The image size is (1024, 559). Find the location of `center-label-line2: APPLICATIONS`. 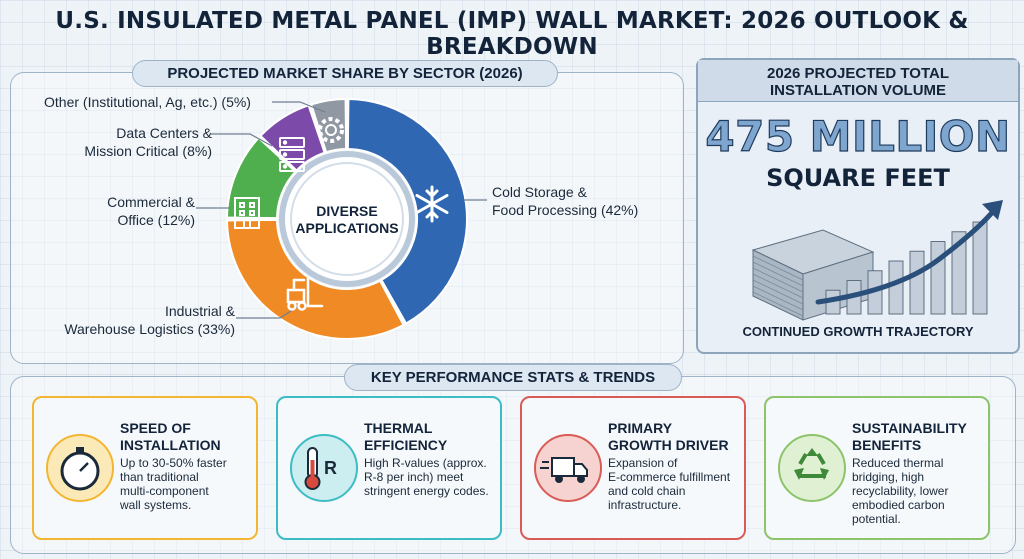

center-label-line2: APPLICATIONS is located at coordinates (346, 228).